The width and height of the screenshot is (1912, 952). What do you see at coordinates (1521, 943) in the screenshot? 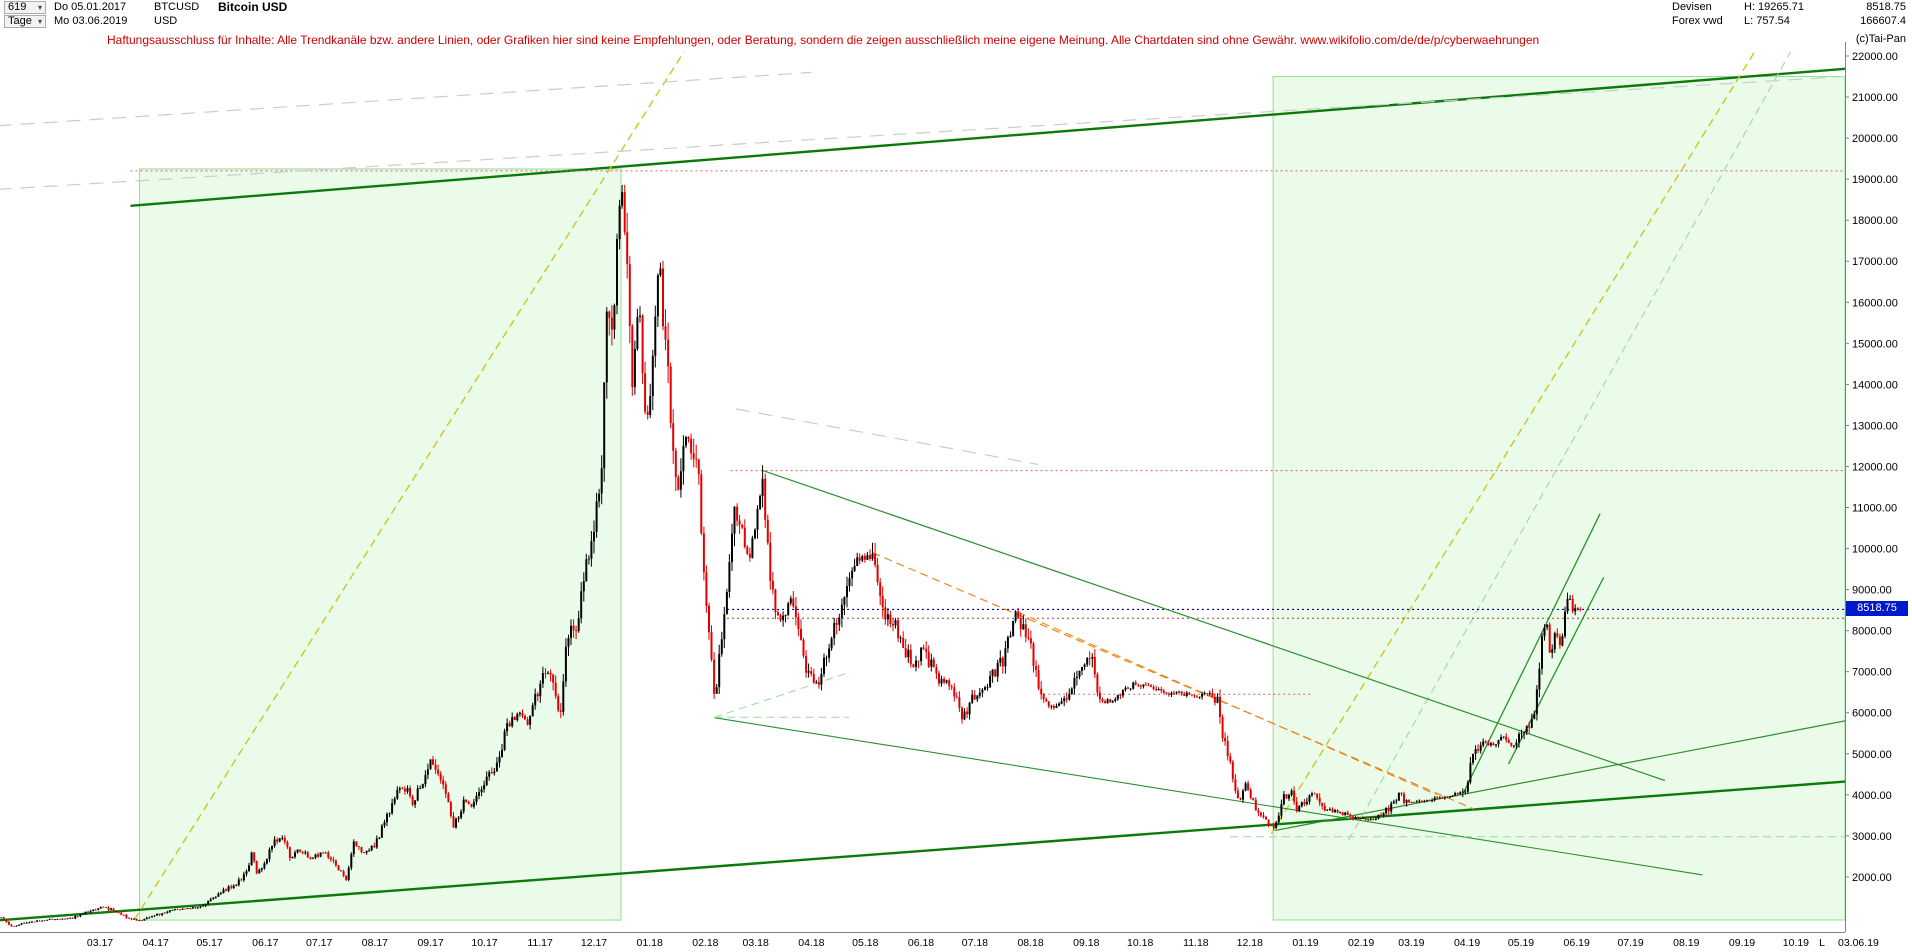
I see `svg-text: 05.19` at bounding box center [1521, 943].